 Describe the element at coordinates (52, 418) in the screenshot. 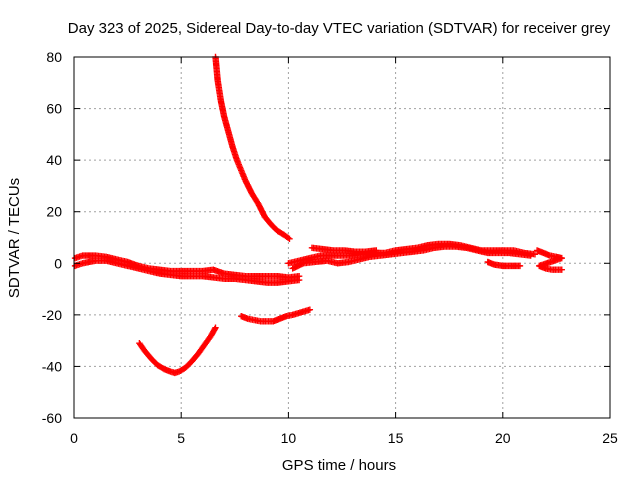

I see `y-tick-label: -60` at that location.